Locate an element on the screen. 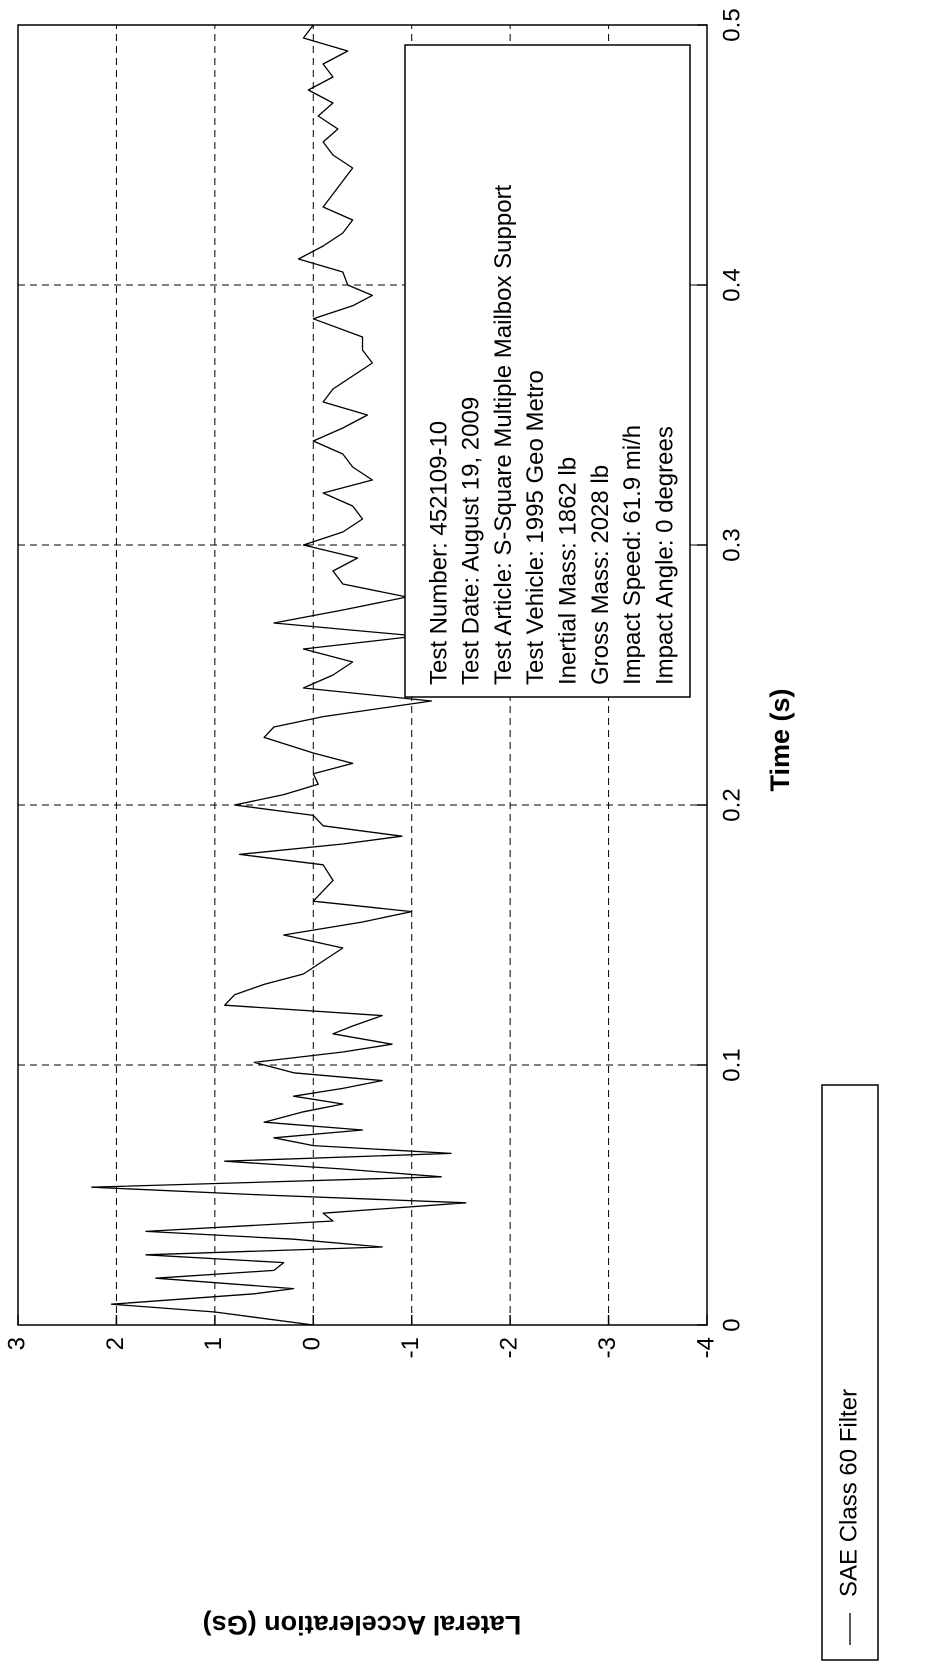  annotation-line: Test Date: August 19, 2009 is located at coordinates (471, 541).